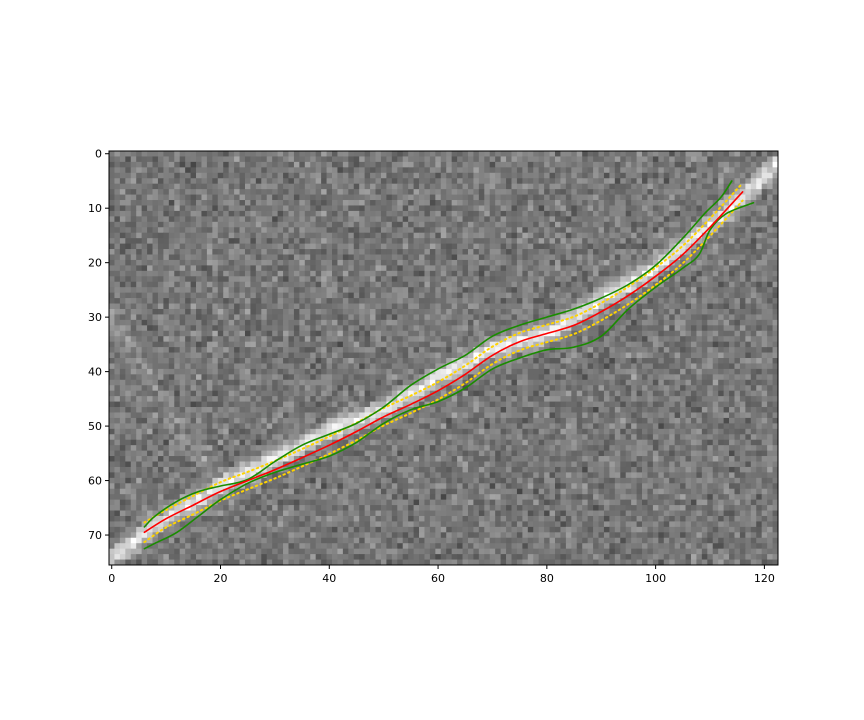 The image size is (864, 720). What do you see at coordinates (95, 372) in the screenshot?
I see `y-tick-label: 40` at bounding box center [95, 372].